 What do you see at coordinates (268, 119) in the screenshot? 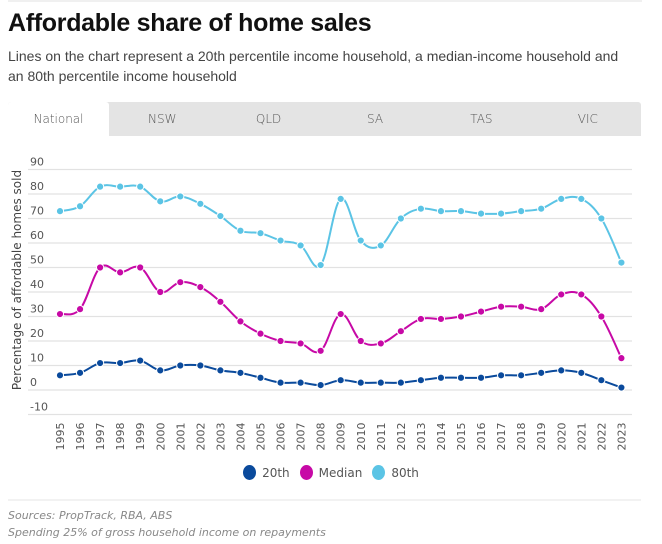
I see `tab-qld: QLD` at bounding box center [268, 119].